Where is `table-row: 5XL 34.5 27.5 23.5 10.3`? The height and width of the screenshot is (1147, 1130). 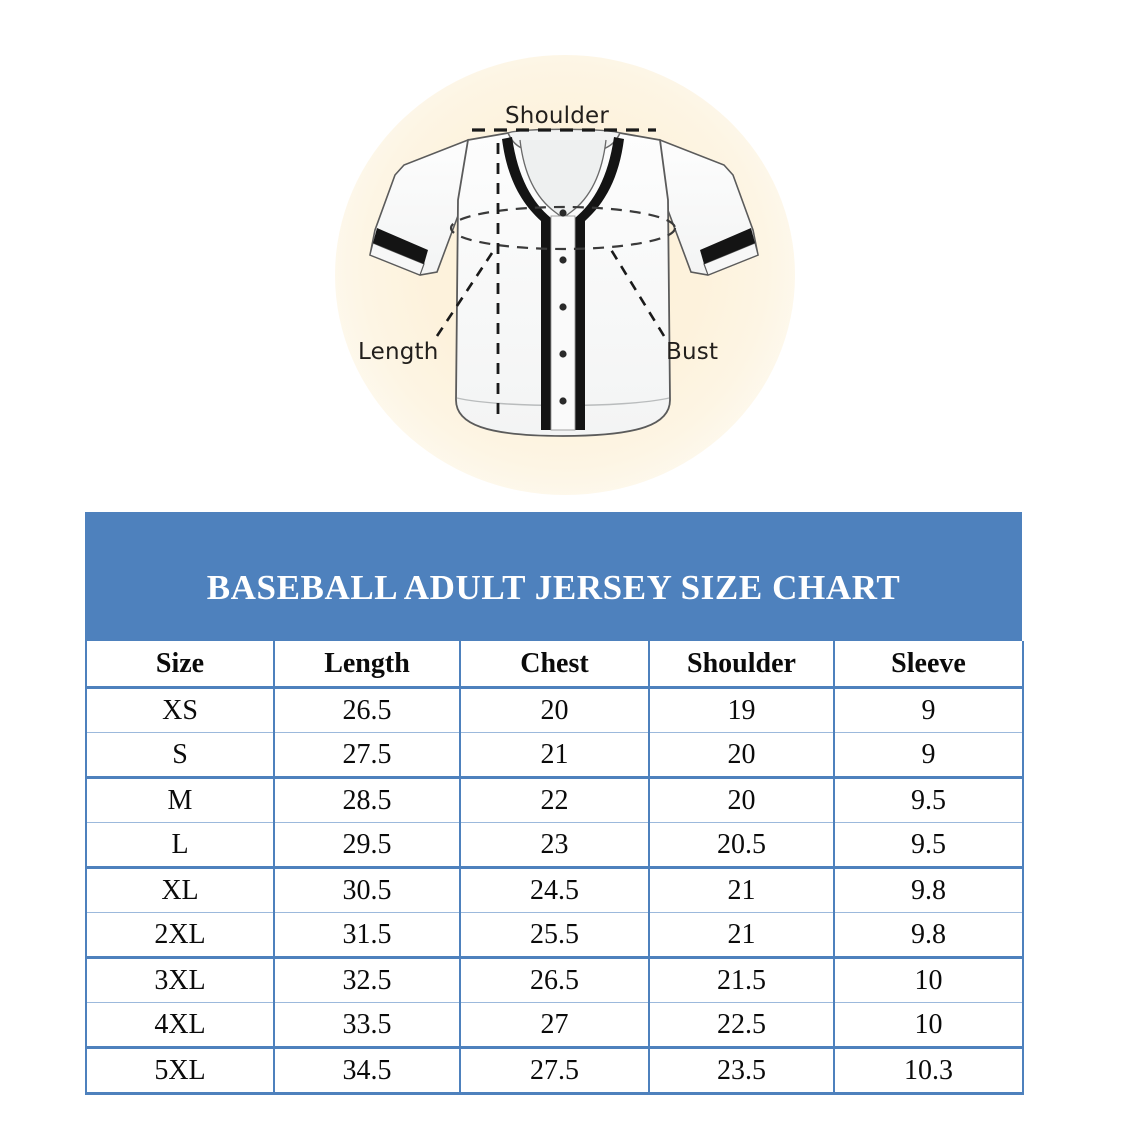 table-row: 5XL 34.5 27.5 23.5 10.3 is located at coordinates (554, 1071).